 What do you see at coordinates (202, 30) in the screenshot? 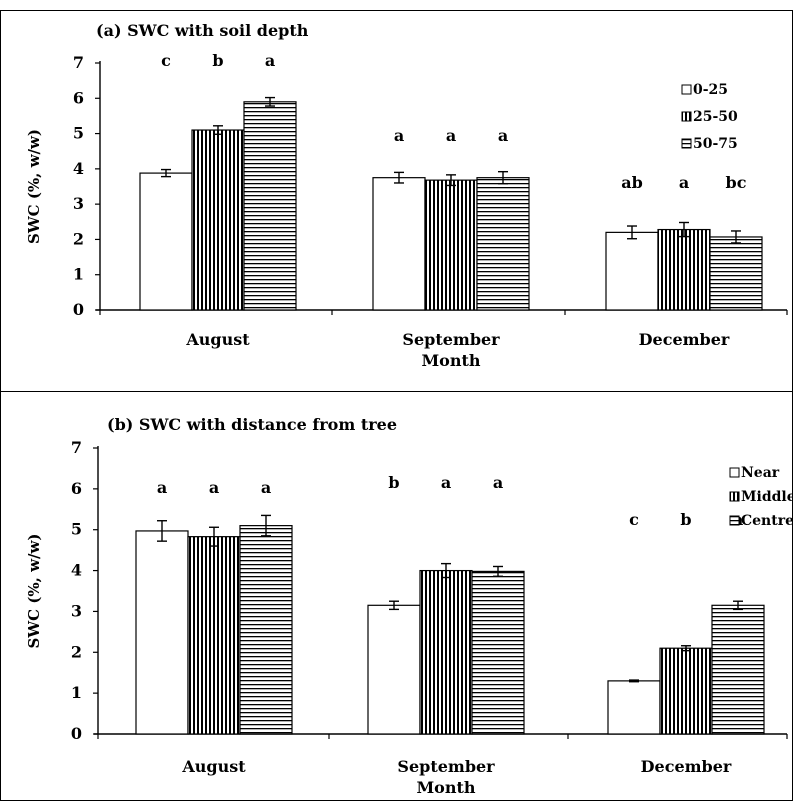
I see `chart-title: (a) SWC with soil depth` at bounding box center [202, 30].